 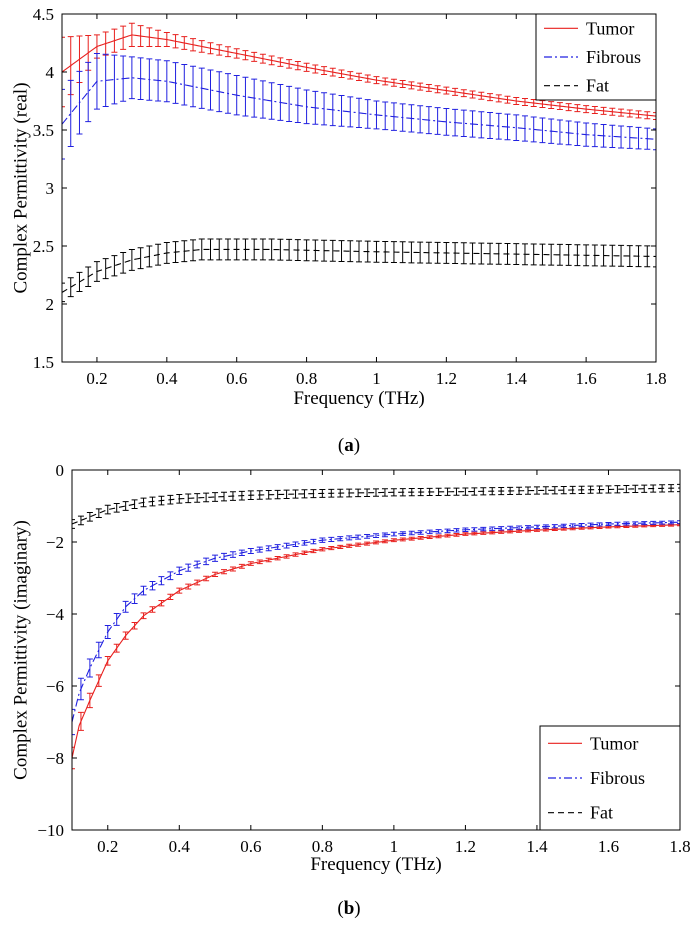 I want to click on panel-a-legend-label-fibrous: Fibrous, so click(x=613, y=57).